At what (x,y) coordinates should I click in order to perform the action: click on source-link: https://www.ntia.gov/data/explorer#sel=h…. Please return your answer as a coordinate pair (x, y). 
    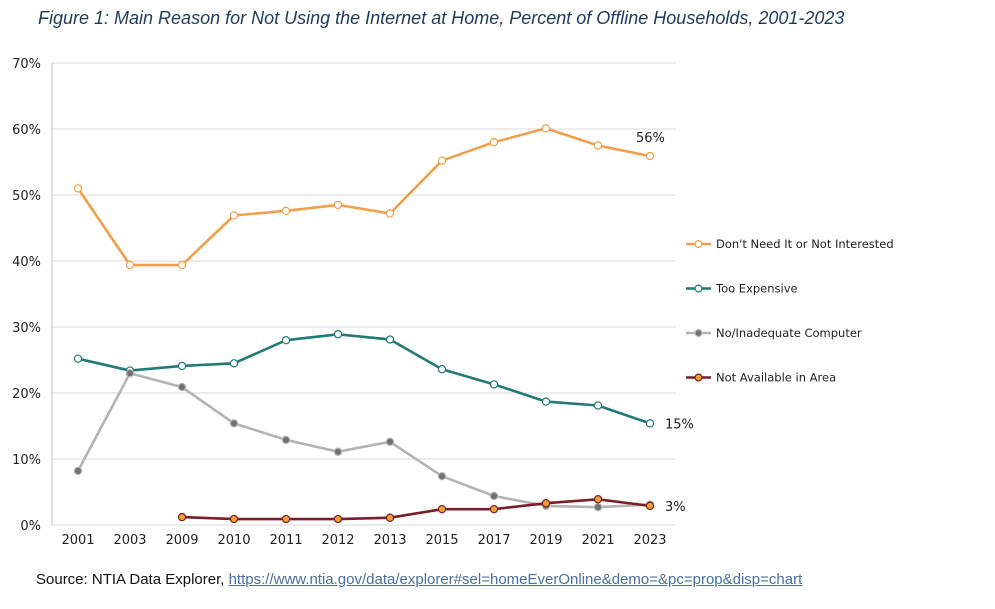
    Looking at the image, I should click on (515, 579).